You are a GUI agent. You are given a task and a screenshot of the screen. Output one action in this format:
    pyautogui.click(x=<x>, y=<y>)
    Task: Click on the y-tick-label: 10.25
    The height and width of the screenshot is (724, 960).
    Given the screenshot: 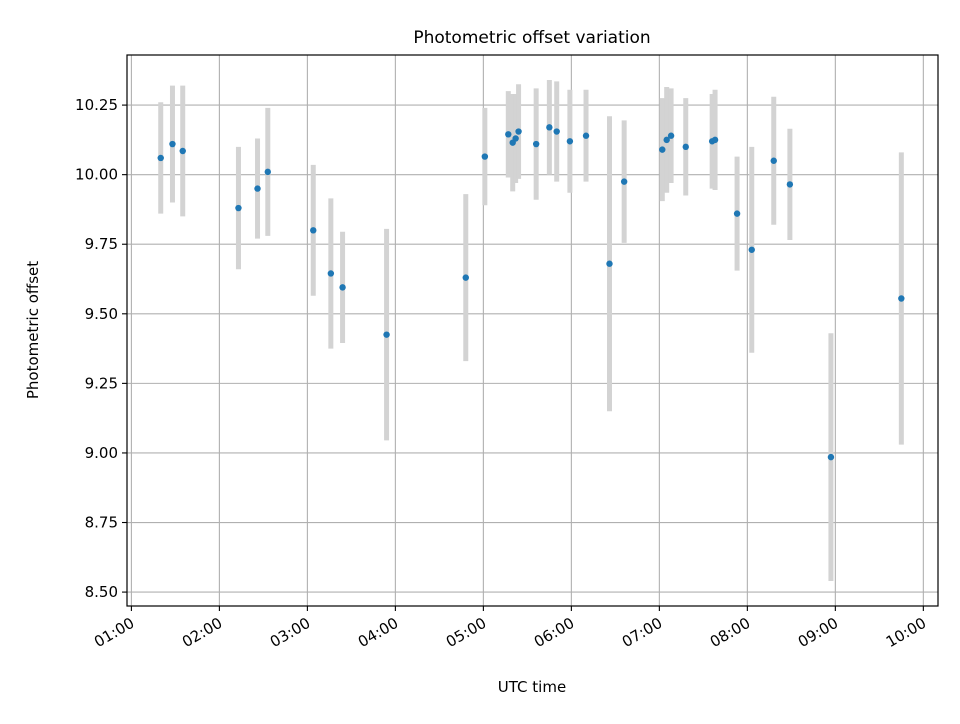 What is the action you would take?
    pyautogui.click(x=96, y=105)
    